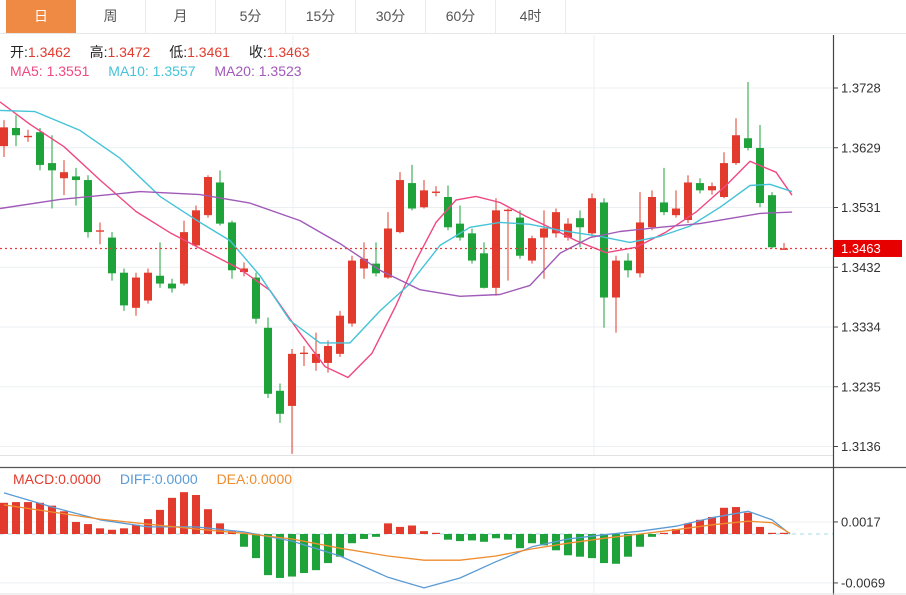 This screenshot has width=906, height=595. What do you see at coordinates (861, 521) in the screenshot?
I see `macd-tick-label: 0.0017` at bounding box center [861, 521].